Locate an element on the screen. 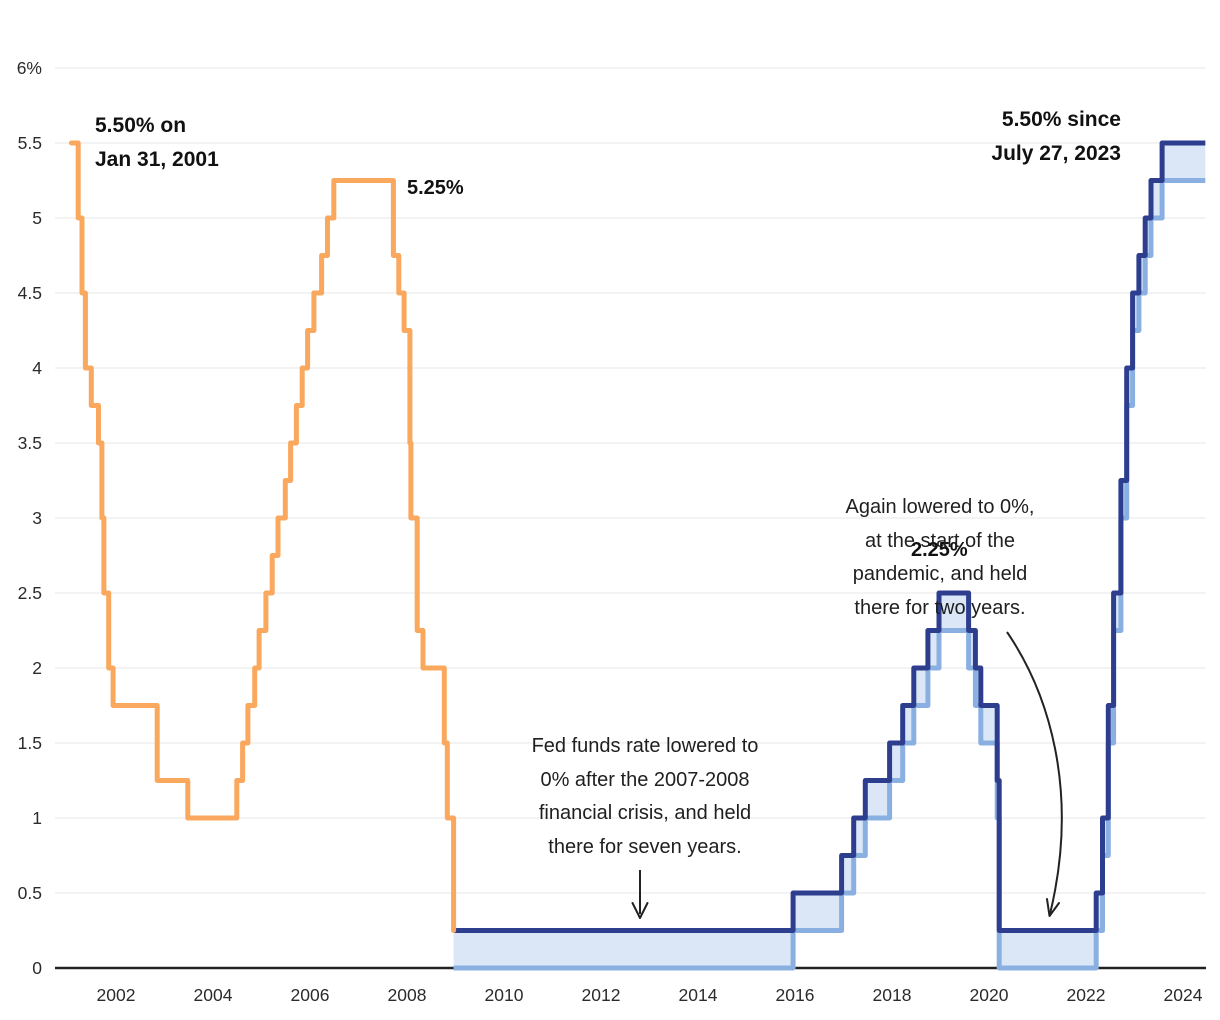 This screenshot has width=1220, height=1020. x-tick-label: 2004 is located at coordinates (213, 995).